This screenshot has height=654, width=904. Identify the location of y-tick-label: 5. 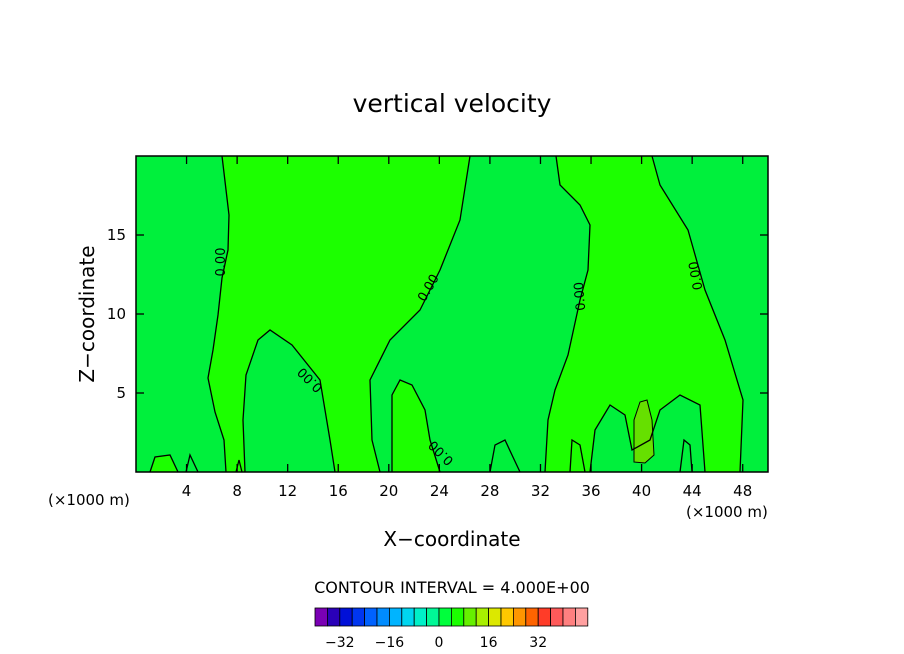
(121, 393).